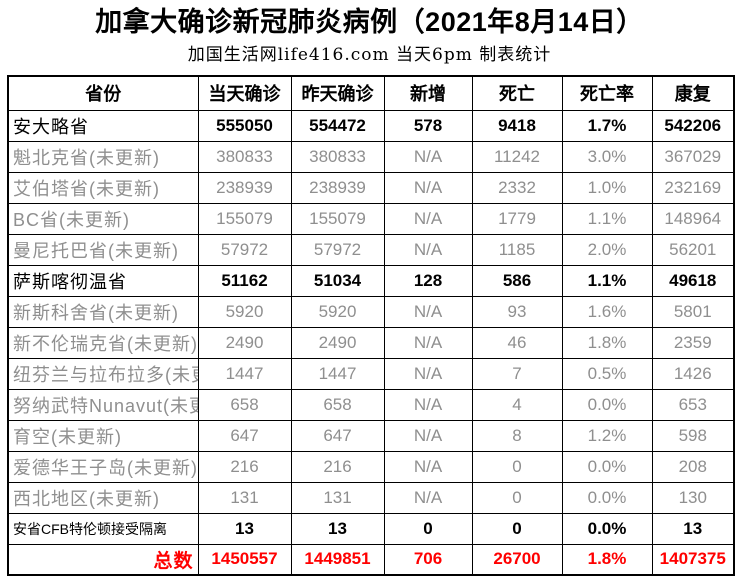 The image size is (739, 579). Describe the element at coordinates (693, 93) in the screenshot. I see `column-header-6: 康复` at that location.